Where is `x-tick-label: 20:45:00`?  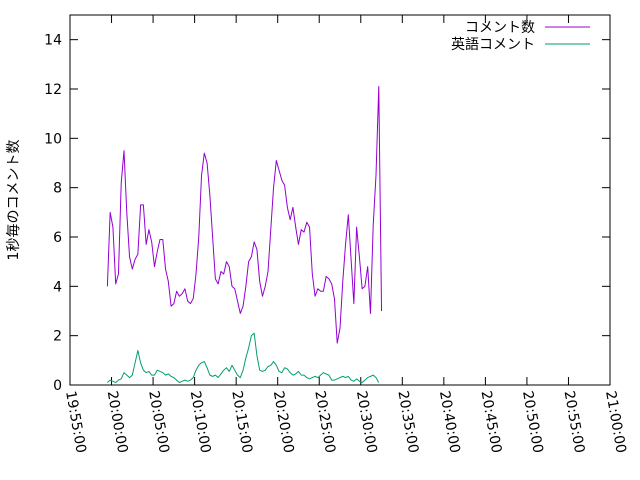 x-tick-label: 20:45:00 is located at coordinates (491, 422).